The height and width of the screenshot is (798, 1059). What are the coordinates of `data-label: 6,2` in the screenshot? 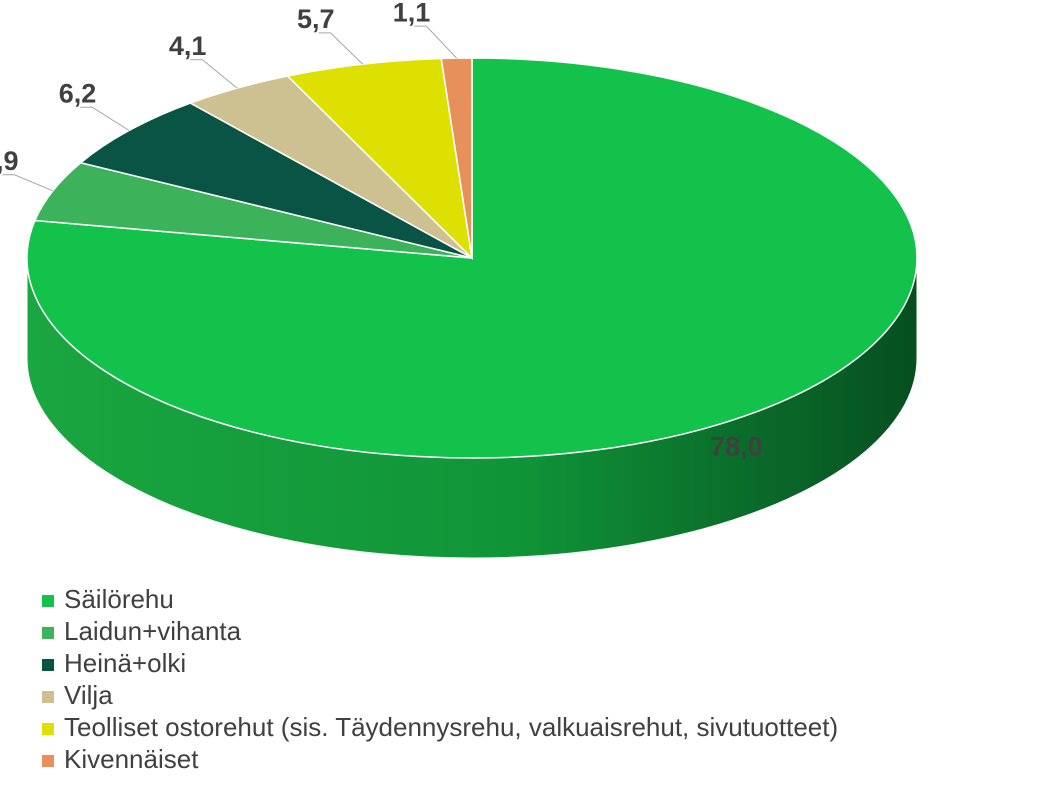 It's located at (78, 93).